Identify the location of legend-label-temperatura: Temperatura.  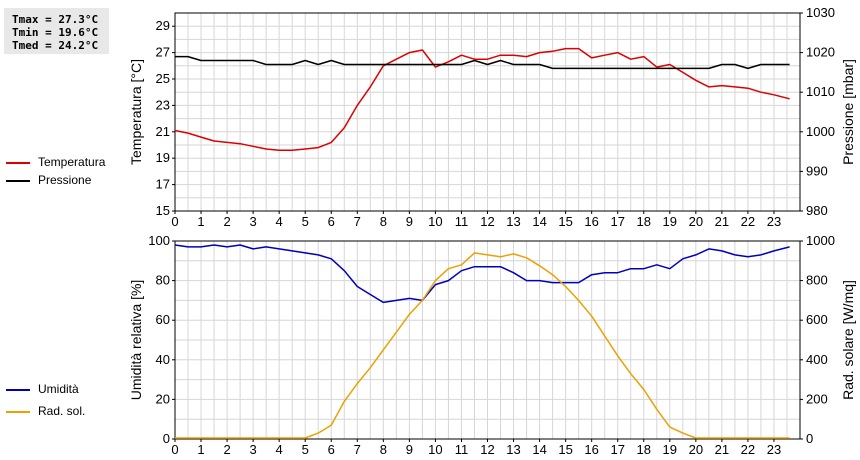
(72, 162).